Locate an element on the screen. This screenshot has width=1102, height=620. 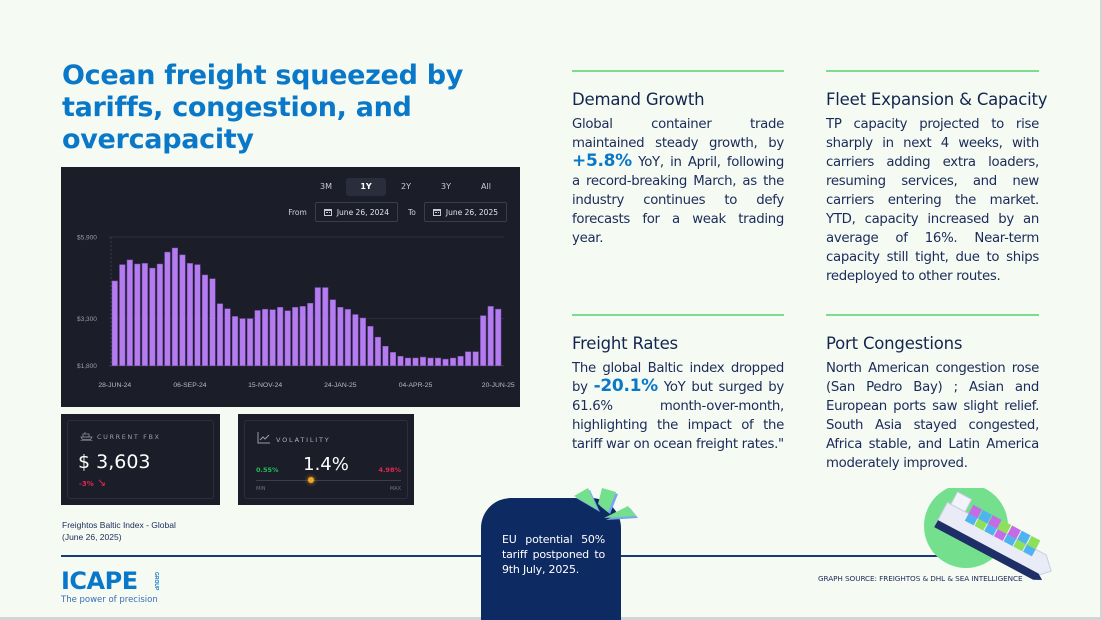
volatility-min-value: 0.55% is located at coordinates (267, 470).